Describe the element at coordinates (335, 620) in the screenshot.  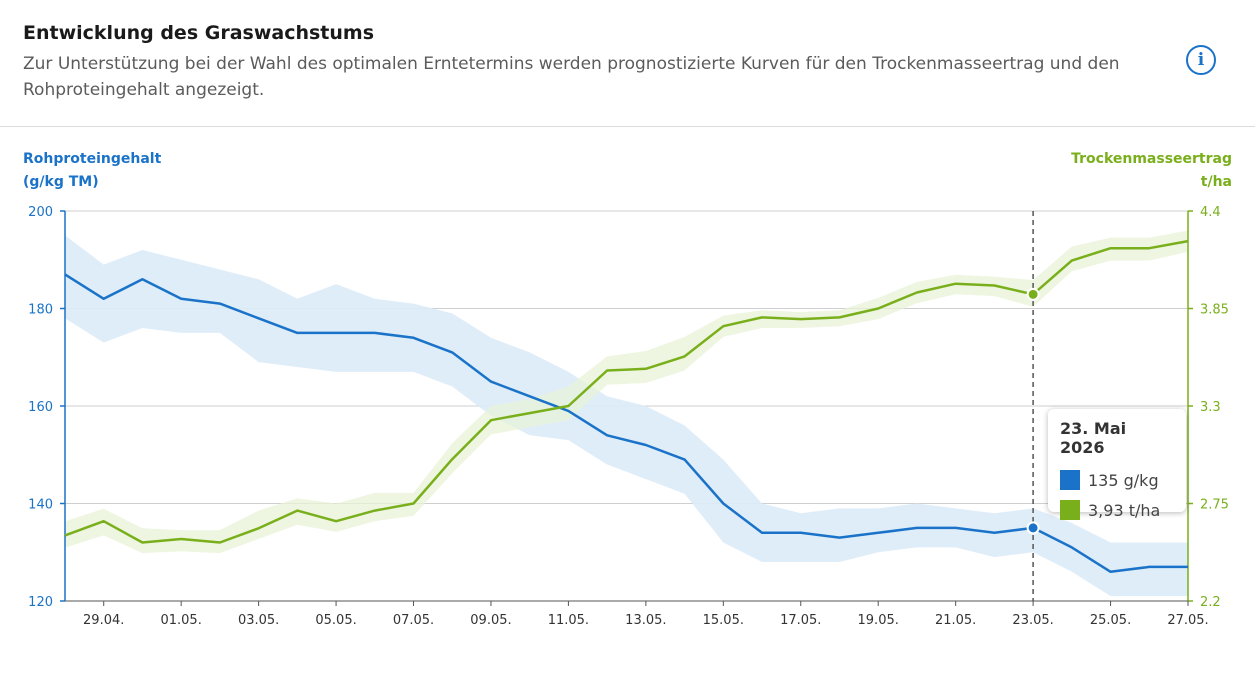
I see `x-tick-label-3: 05.05.` at that location.